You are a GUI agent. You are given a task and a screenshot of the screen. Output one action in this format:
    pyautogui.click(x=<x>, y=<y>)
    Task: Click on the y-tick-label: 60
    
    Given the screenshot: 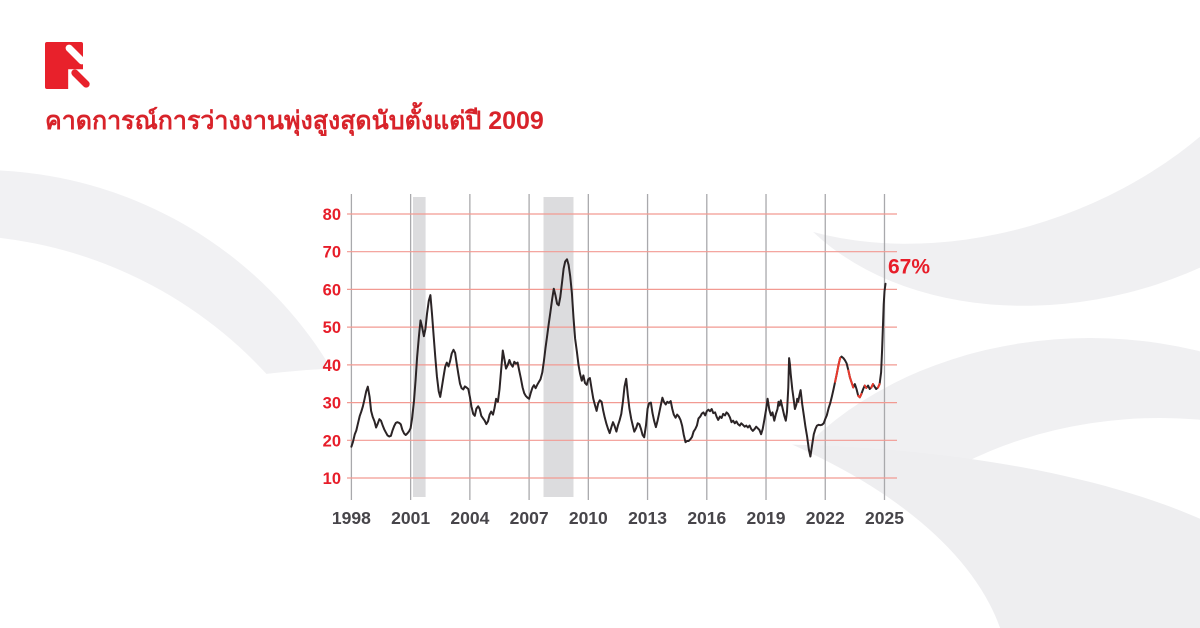 What is the action you would take?
    pyautogui.click(x=332, y=290)
    